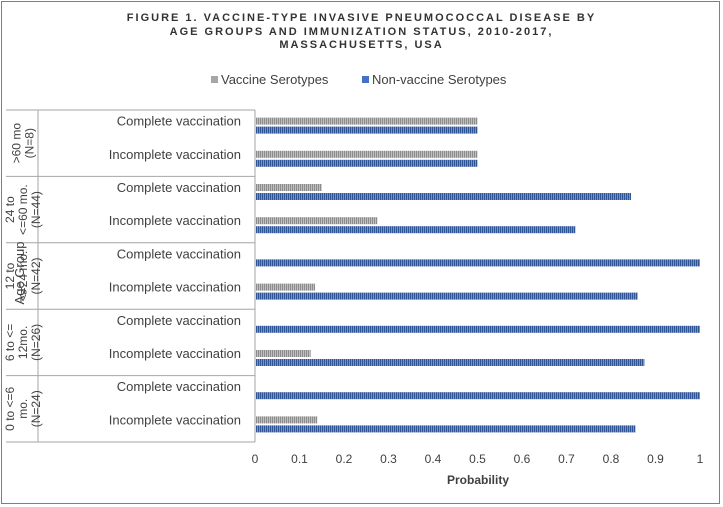  What do you see at coordinates (17, 143) in the screenshot?
I see `age-group-label-line: >60 mo` at bounding box center [17, 143].